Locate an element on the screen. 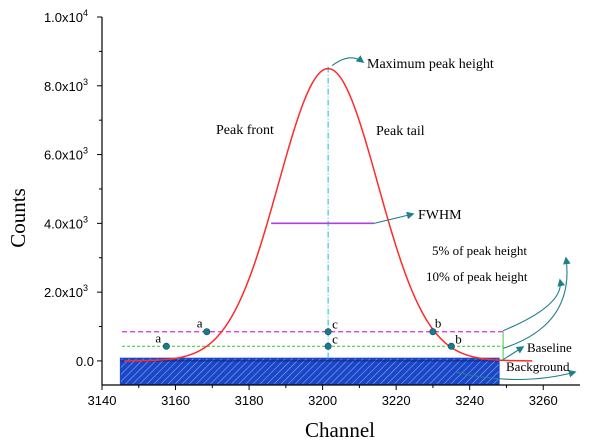 The image size is (592, 443). baseline-label: Baseline is located at coordinates (549, 347).